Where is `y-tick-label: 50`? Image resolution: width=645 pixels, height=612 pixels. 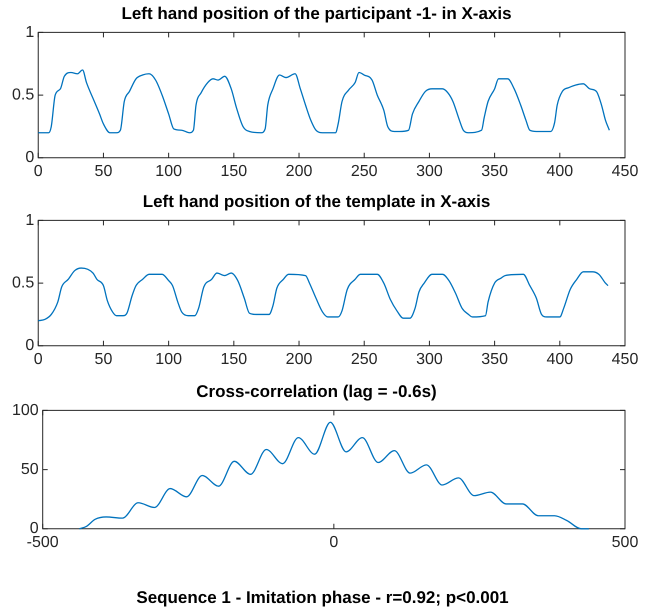 y-tick-label: 50 is located at coordinates (29, 469).